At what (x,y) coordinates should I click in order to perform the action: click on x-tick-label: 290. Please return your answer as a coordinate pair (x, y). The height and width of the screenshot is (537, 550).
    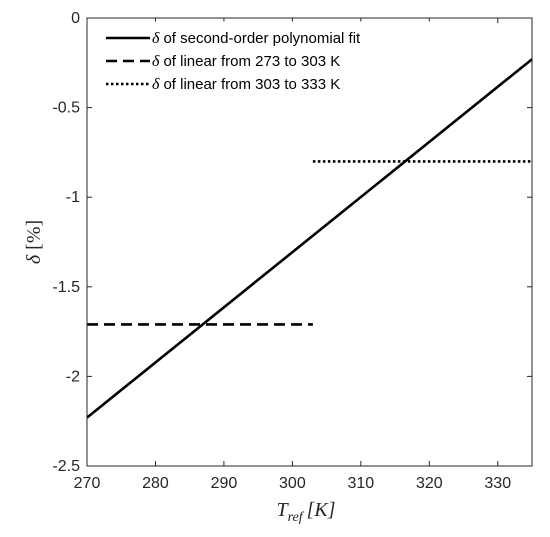
    Looking at the image, I should click on (224, 483).